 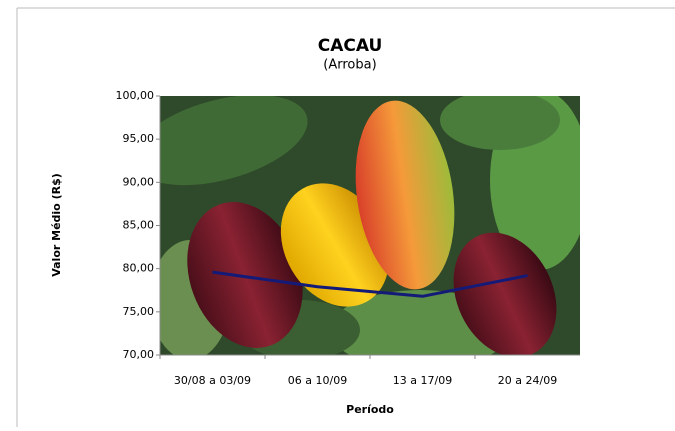 I want to click on y-axis-label: Valor Médio (R$), so click(x=56, y=225).